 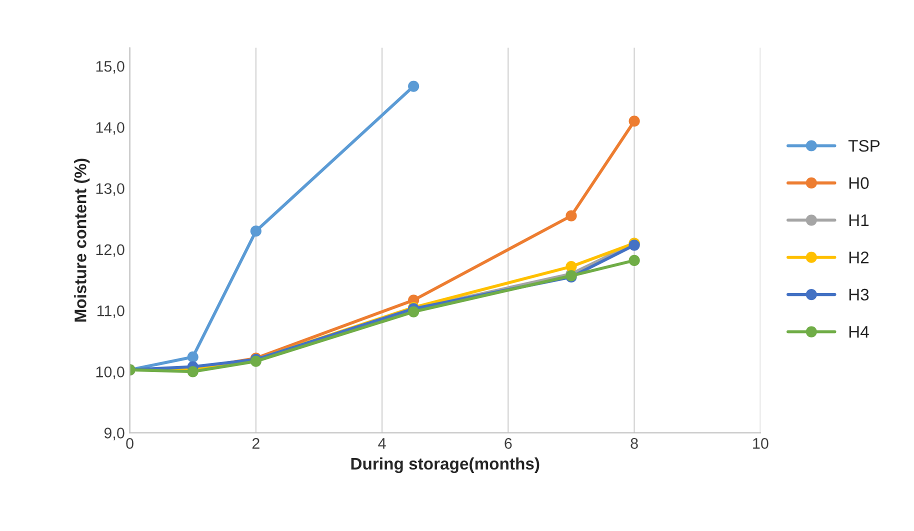 I want to click on x-tick-label: 2, so click(x=256, y=443).